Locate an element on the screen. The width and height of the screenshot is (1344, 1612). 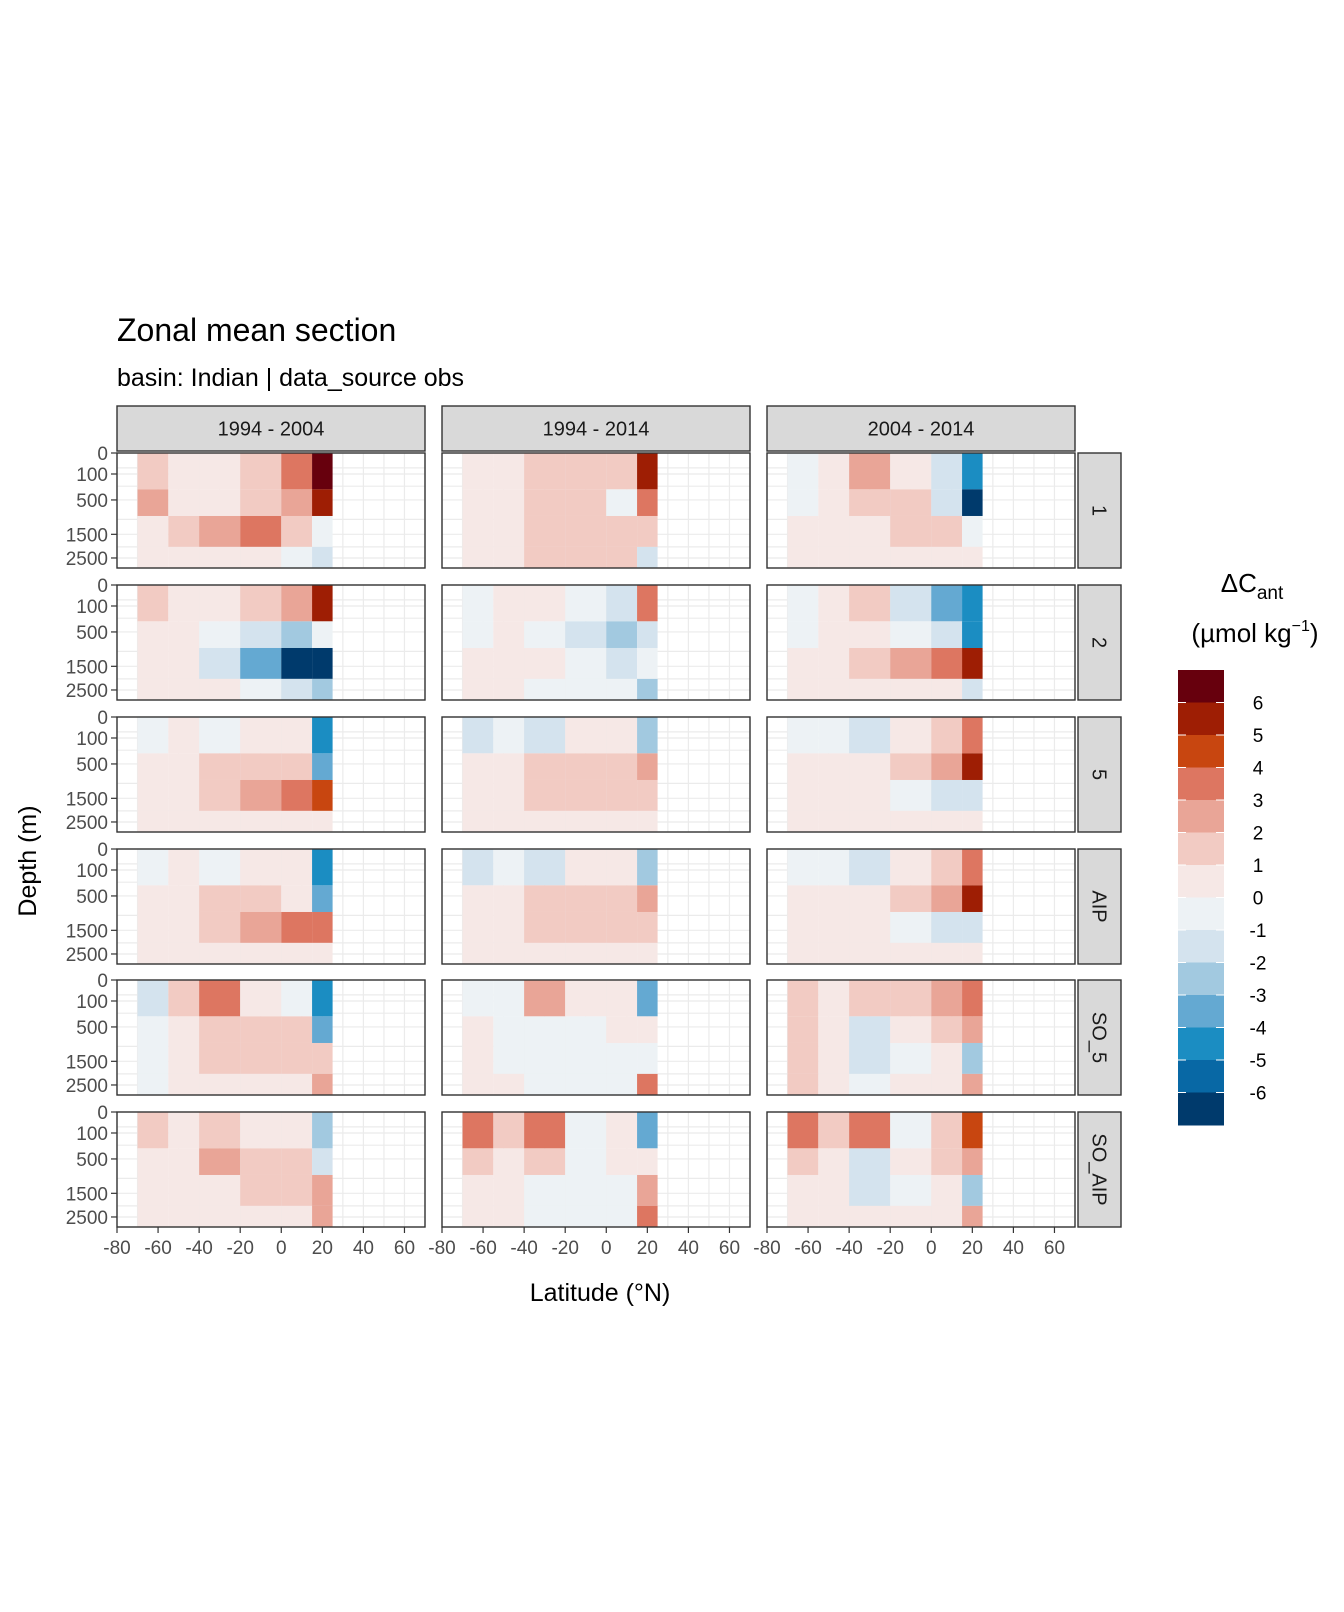
chart-subtitle: basin: Indian | data_source obs is located at coordinates (290, 378).